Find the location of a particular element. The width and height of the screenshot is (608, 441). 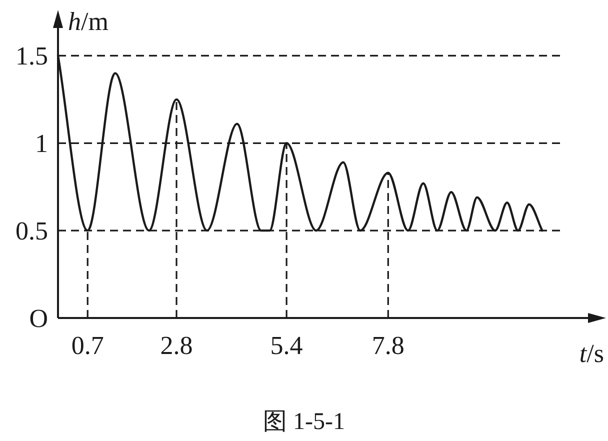

x-tick-label: 5.4 is located at coordinates (286, 345).